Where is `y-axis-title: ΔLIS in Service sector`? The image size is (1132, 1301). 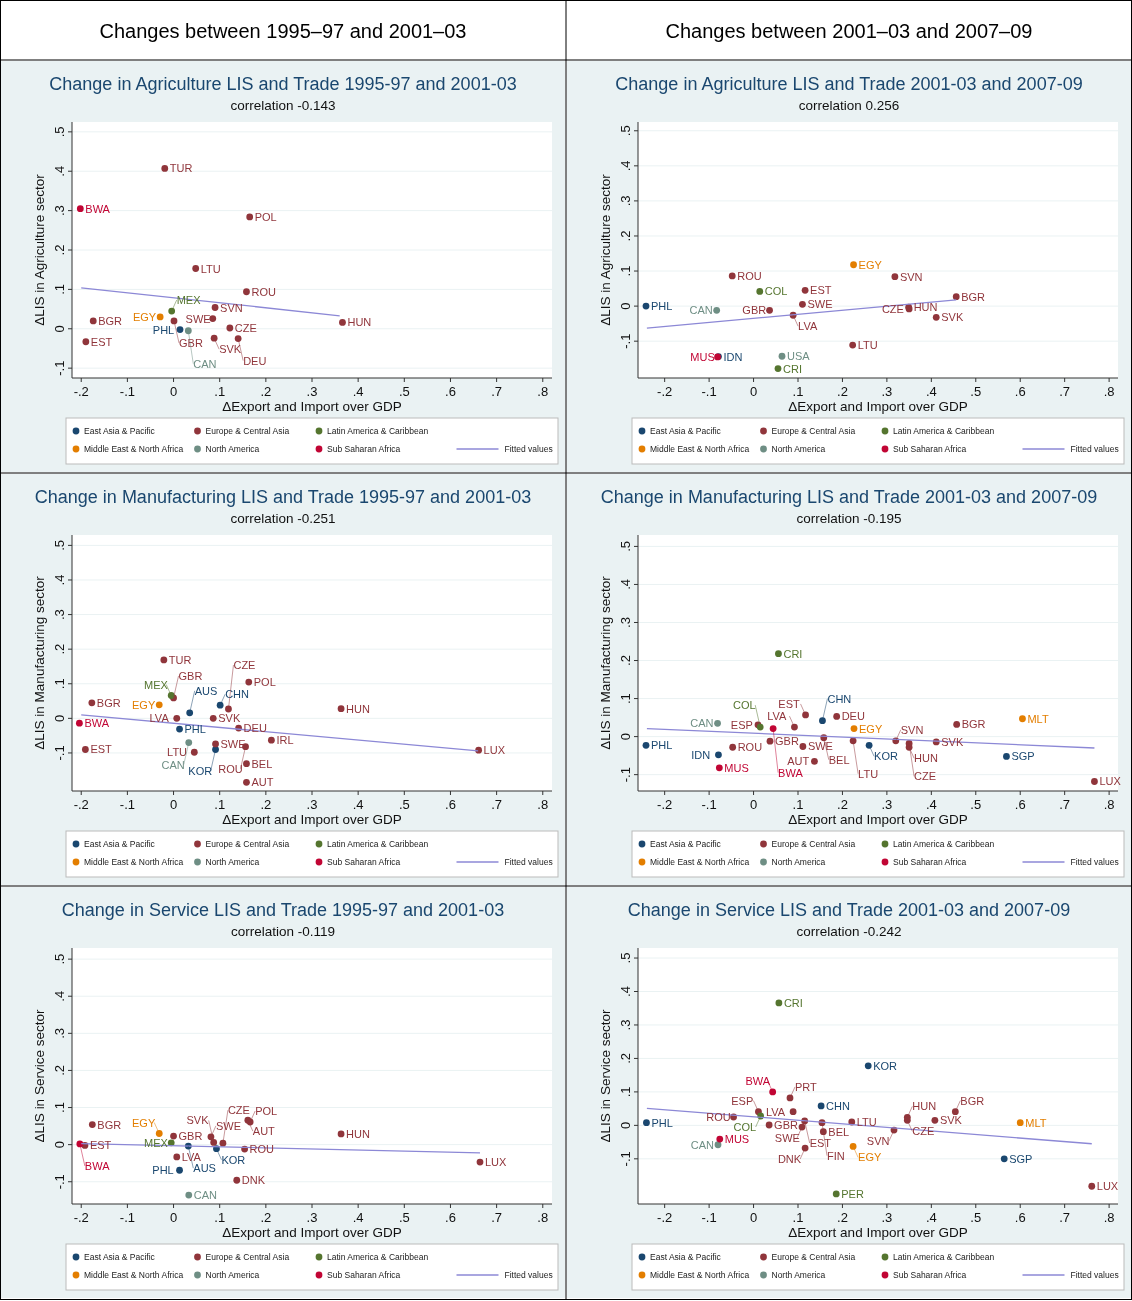 y-axis-title: ΔLIS in Service sector is located at coordinates (39, 1076).